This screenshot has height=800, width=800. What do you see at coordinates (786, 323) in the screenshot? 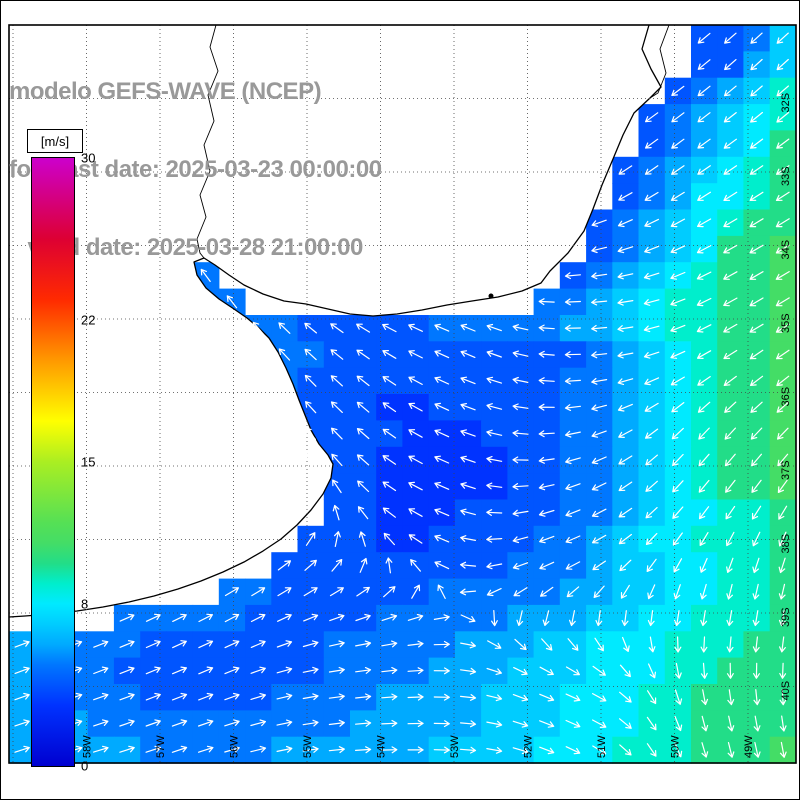
I see `lat-label: 35S` at bounding box center [786, 323].